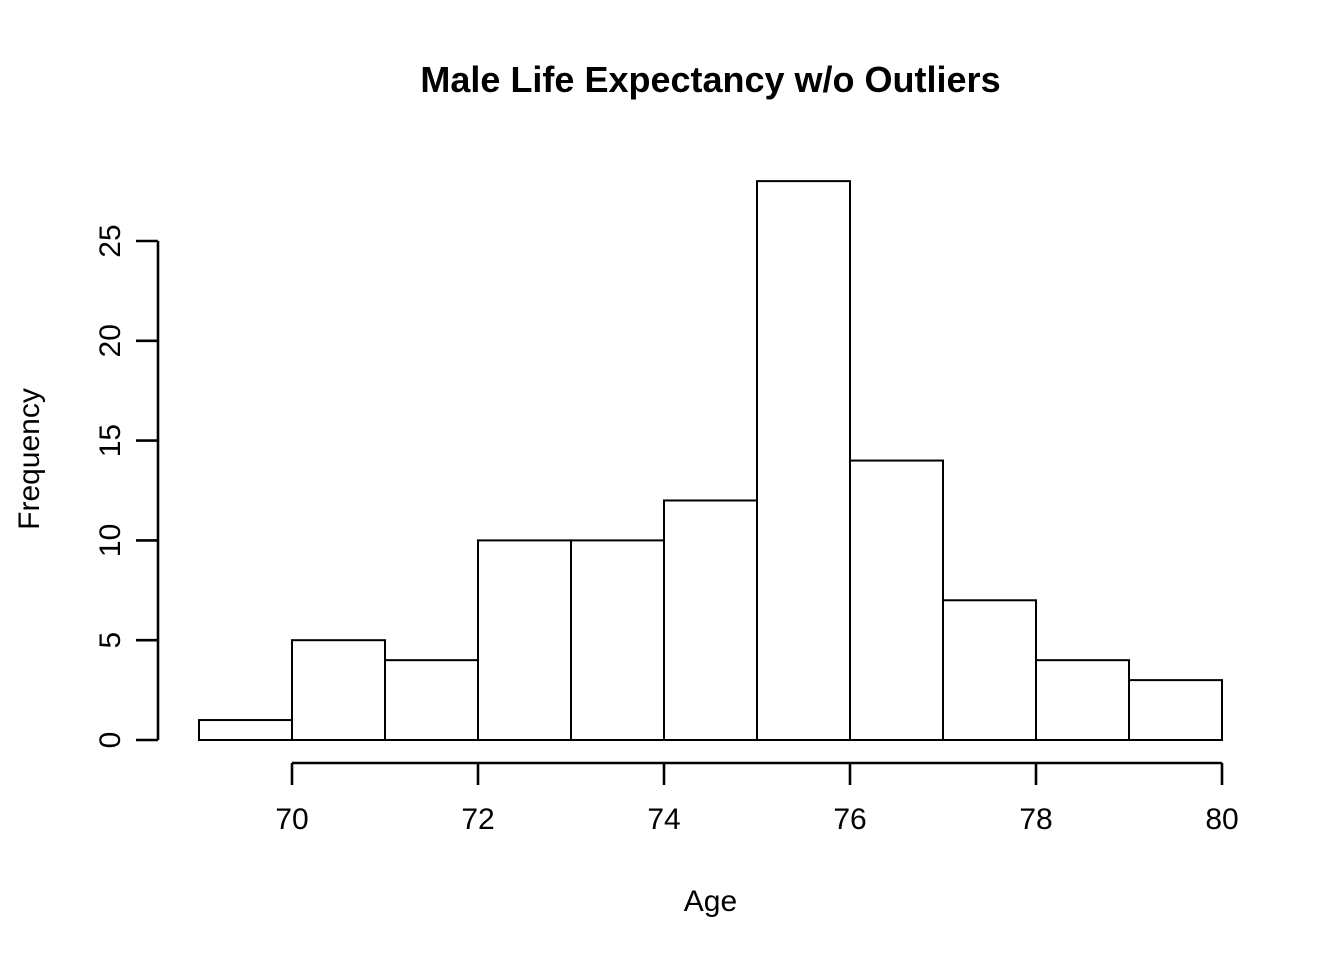 This screenshot has height=960, width=1344. Describe the element at coordinates (477, 819) in the screenshot. I see `x-tick-label: 72` at that location.